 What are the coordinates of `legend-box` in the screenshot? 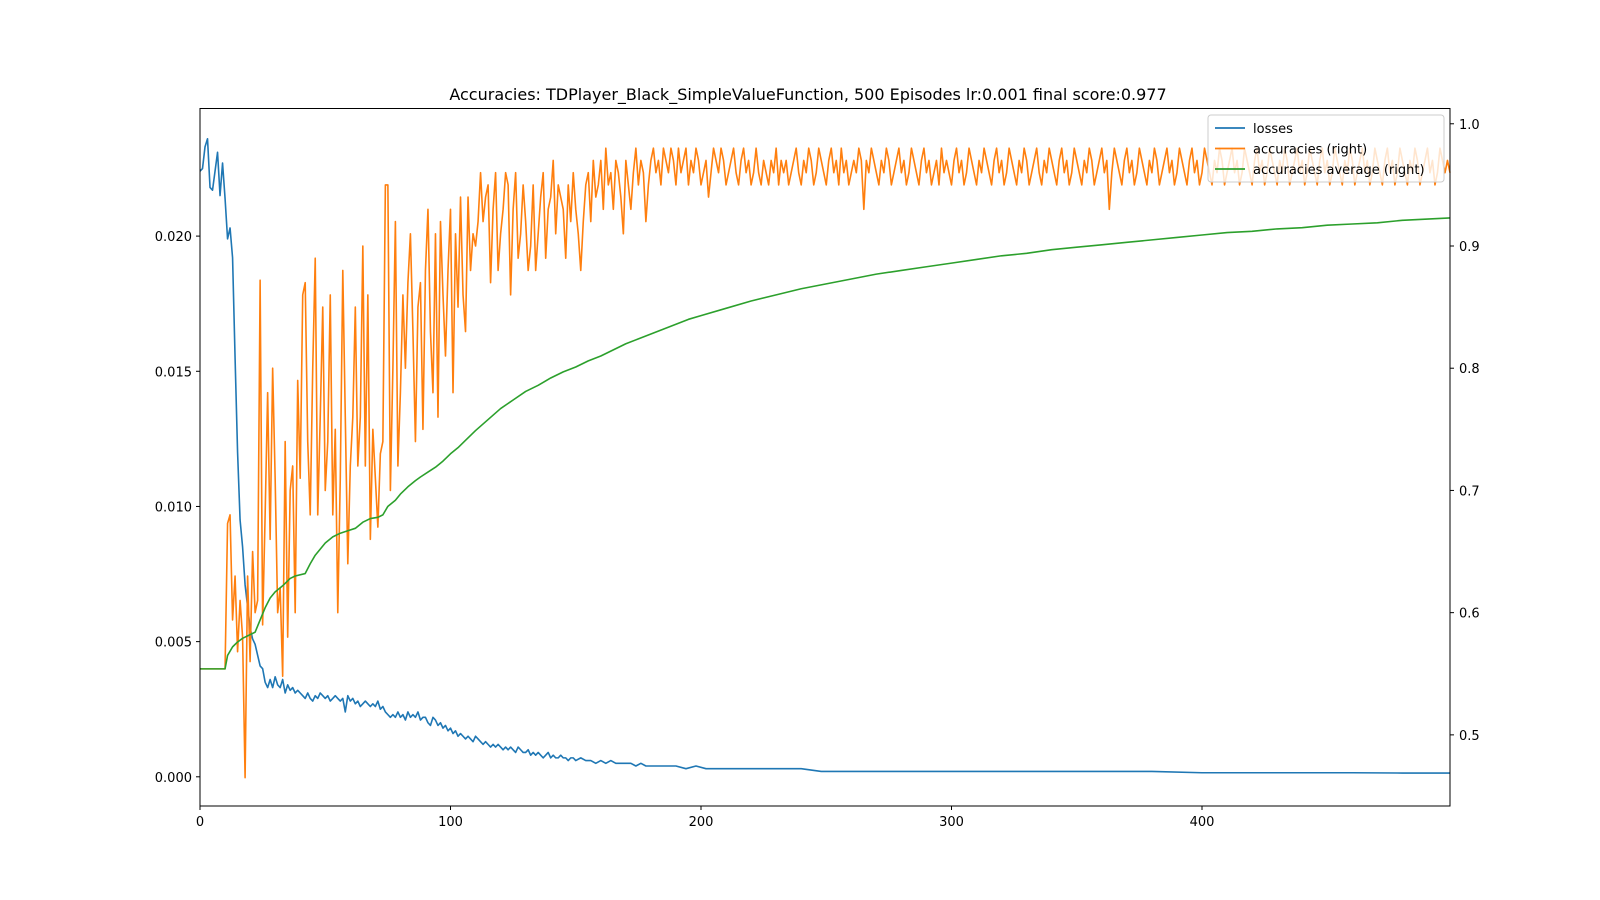 It's located at (1326, 148).